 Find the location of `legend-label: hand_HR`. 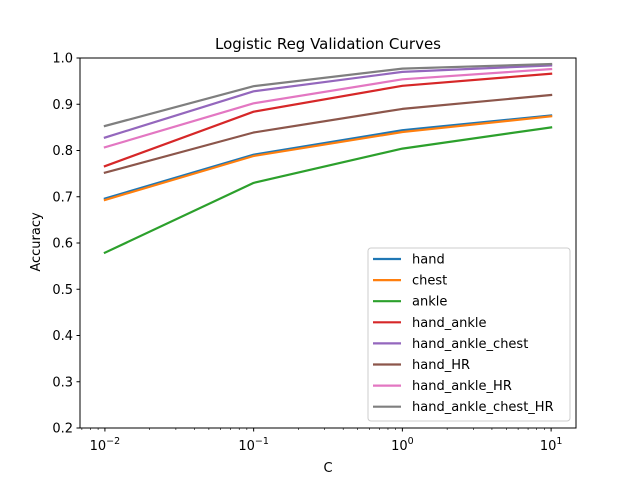

legend-label: hand_HR is located at coordinates (441, 365).